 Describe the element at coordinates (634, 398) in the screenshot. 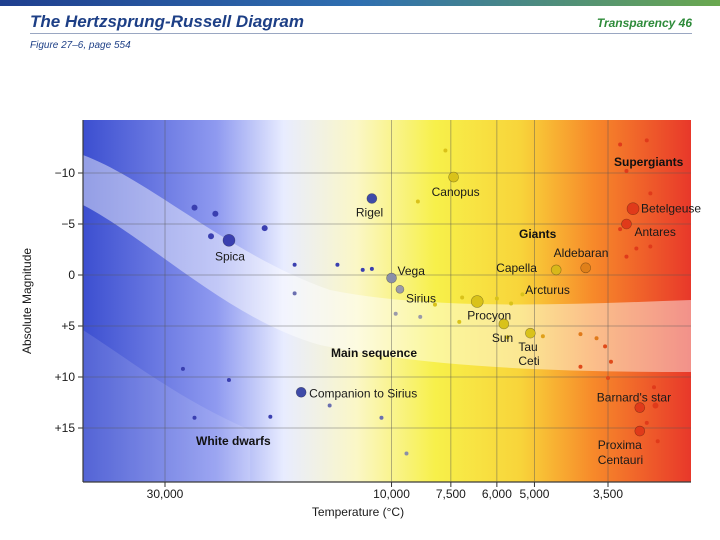

I see `star-label: Barnard's star` at that location.